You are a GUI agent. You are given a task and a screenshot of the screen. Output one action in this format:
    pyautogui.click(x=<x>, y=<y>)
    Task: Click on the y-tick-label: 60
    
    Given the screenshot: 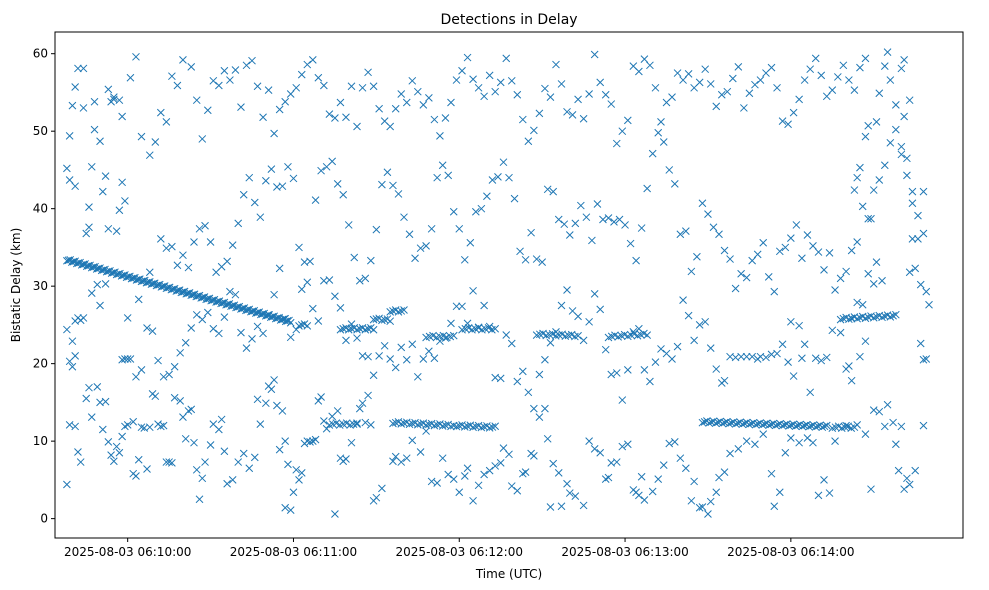 What is the action you would take?
    pyautogui.click(x=40, y=54)
    